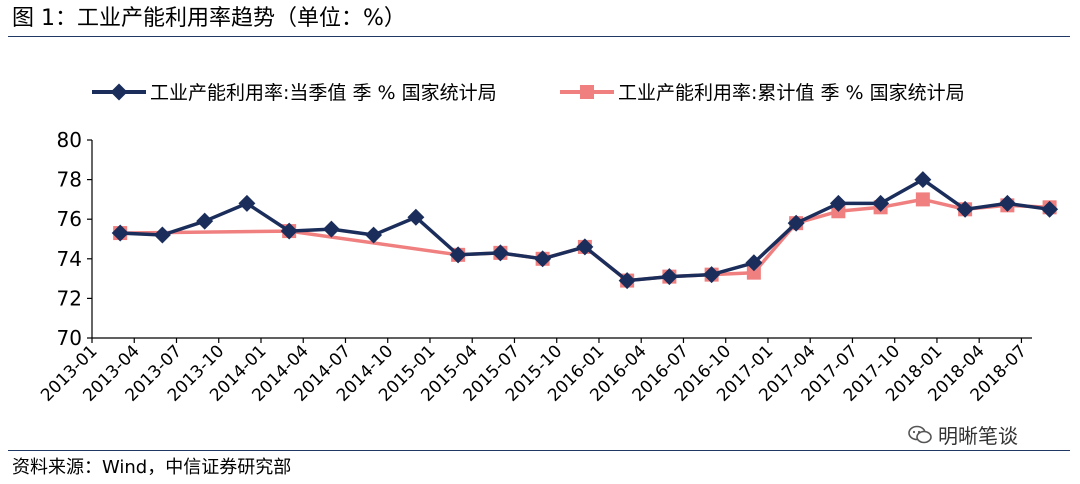 The image size is (1080, 484). What do you see at coordinates (791, 93) in the screenshot?
I see `legend-label-2: 工业产能利用率:累计值 季 % 国家统计局` at bounding box center [791, 93].